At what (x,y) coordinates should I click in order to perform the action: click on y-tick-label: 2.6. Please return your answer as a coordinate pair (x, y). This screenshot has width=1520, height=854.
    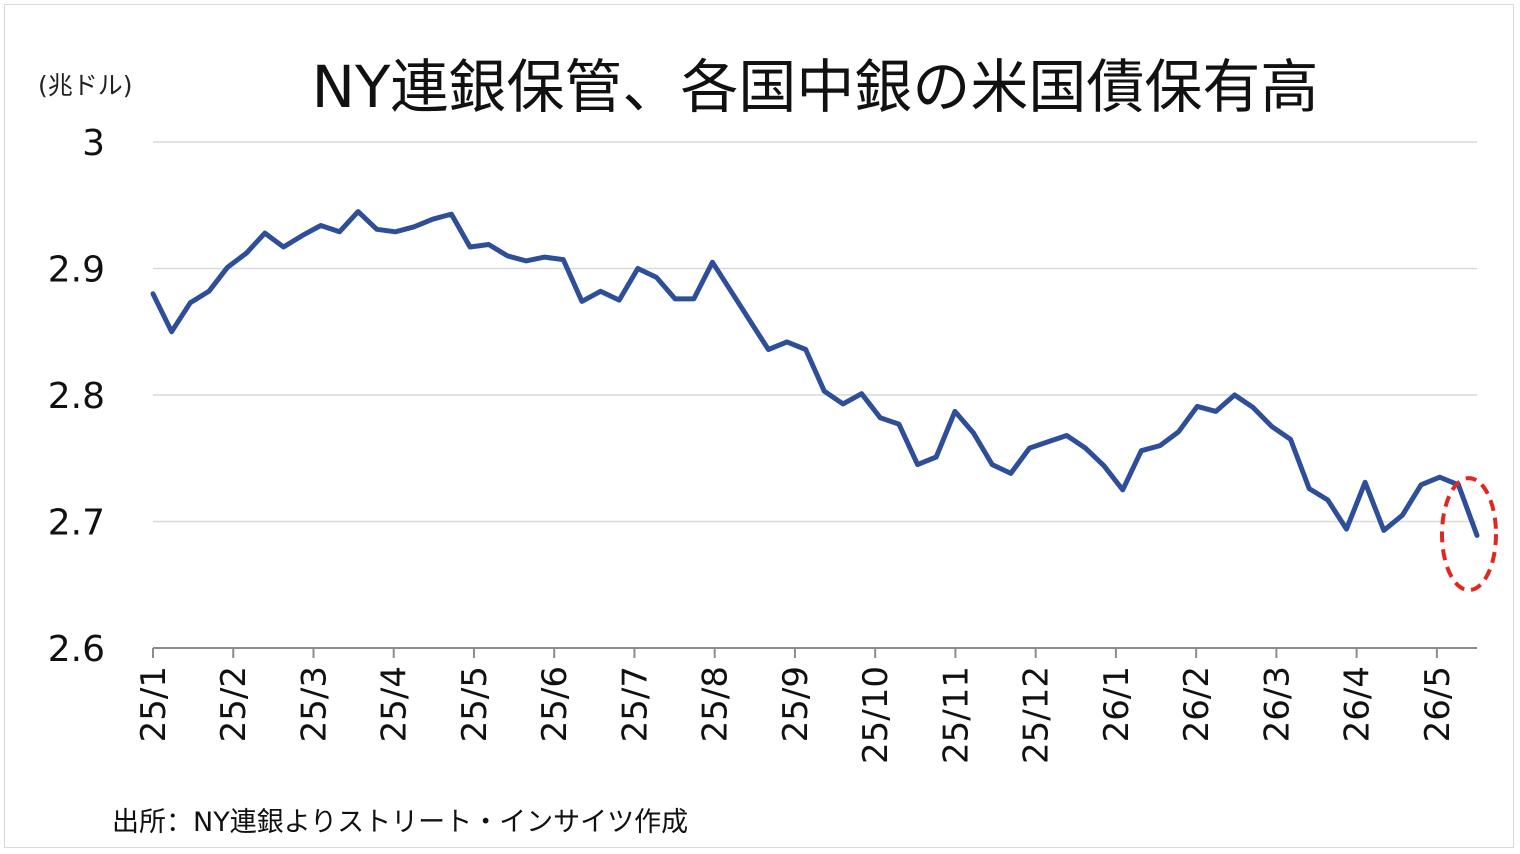
    Looking at the image, I should click on (76, 649).